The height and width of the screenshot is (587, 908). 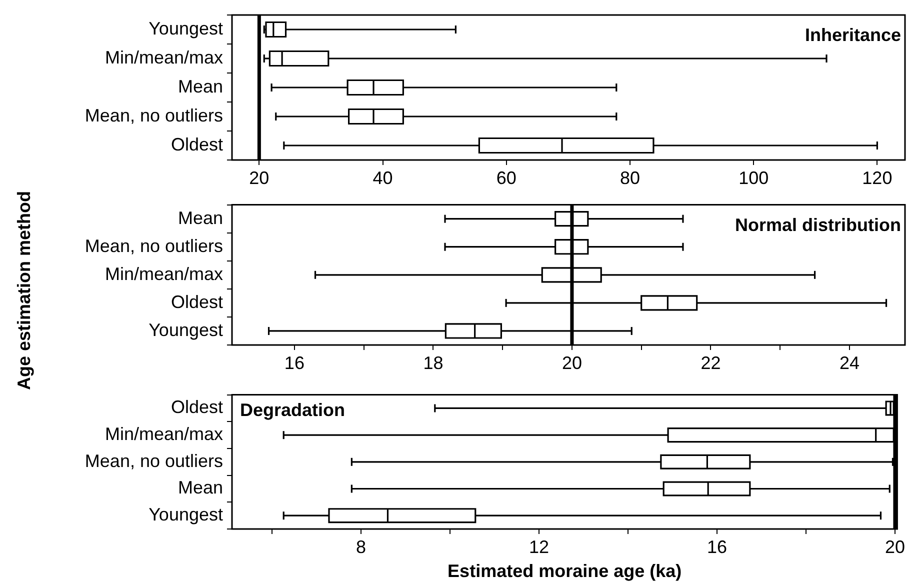 I want to click on x-axis-title: Estimated moraine age (ka), so click(x=565, y=571).